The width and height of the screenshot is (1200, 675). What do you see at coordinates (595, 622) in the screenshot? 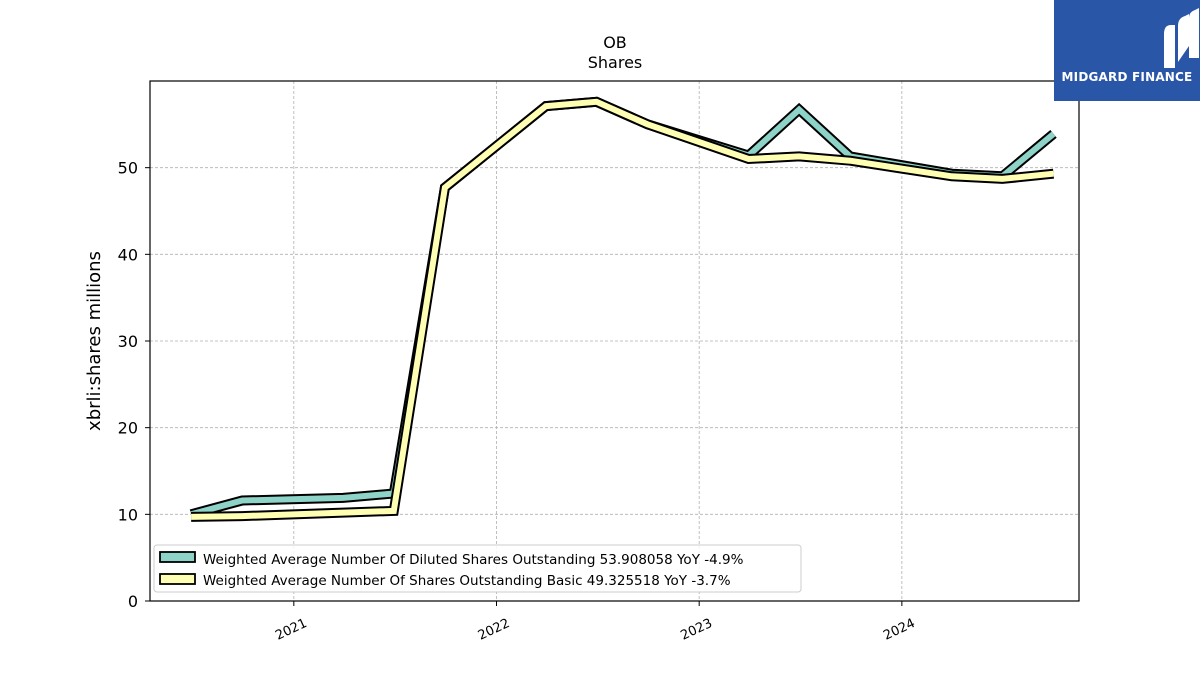
I see `x-axis: 2021 2022 2023 2024` at bounding box center [595, 622].